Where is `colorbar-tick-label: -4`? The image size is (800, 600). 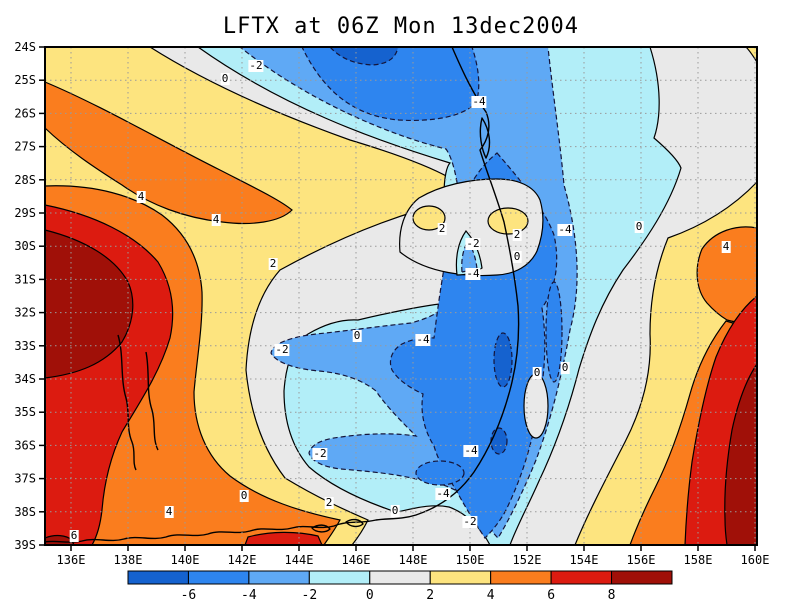
colorbar-tick-label: -4 is located at coordinates (249, 594).